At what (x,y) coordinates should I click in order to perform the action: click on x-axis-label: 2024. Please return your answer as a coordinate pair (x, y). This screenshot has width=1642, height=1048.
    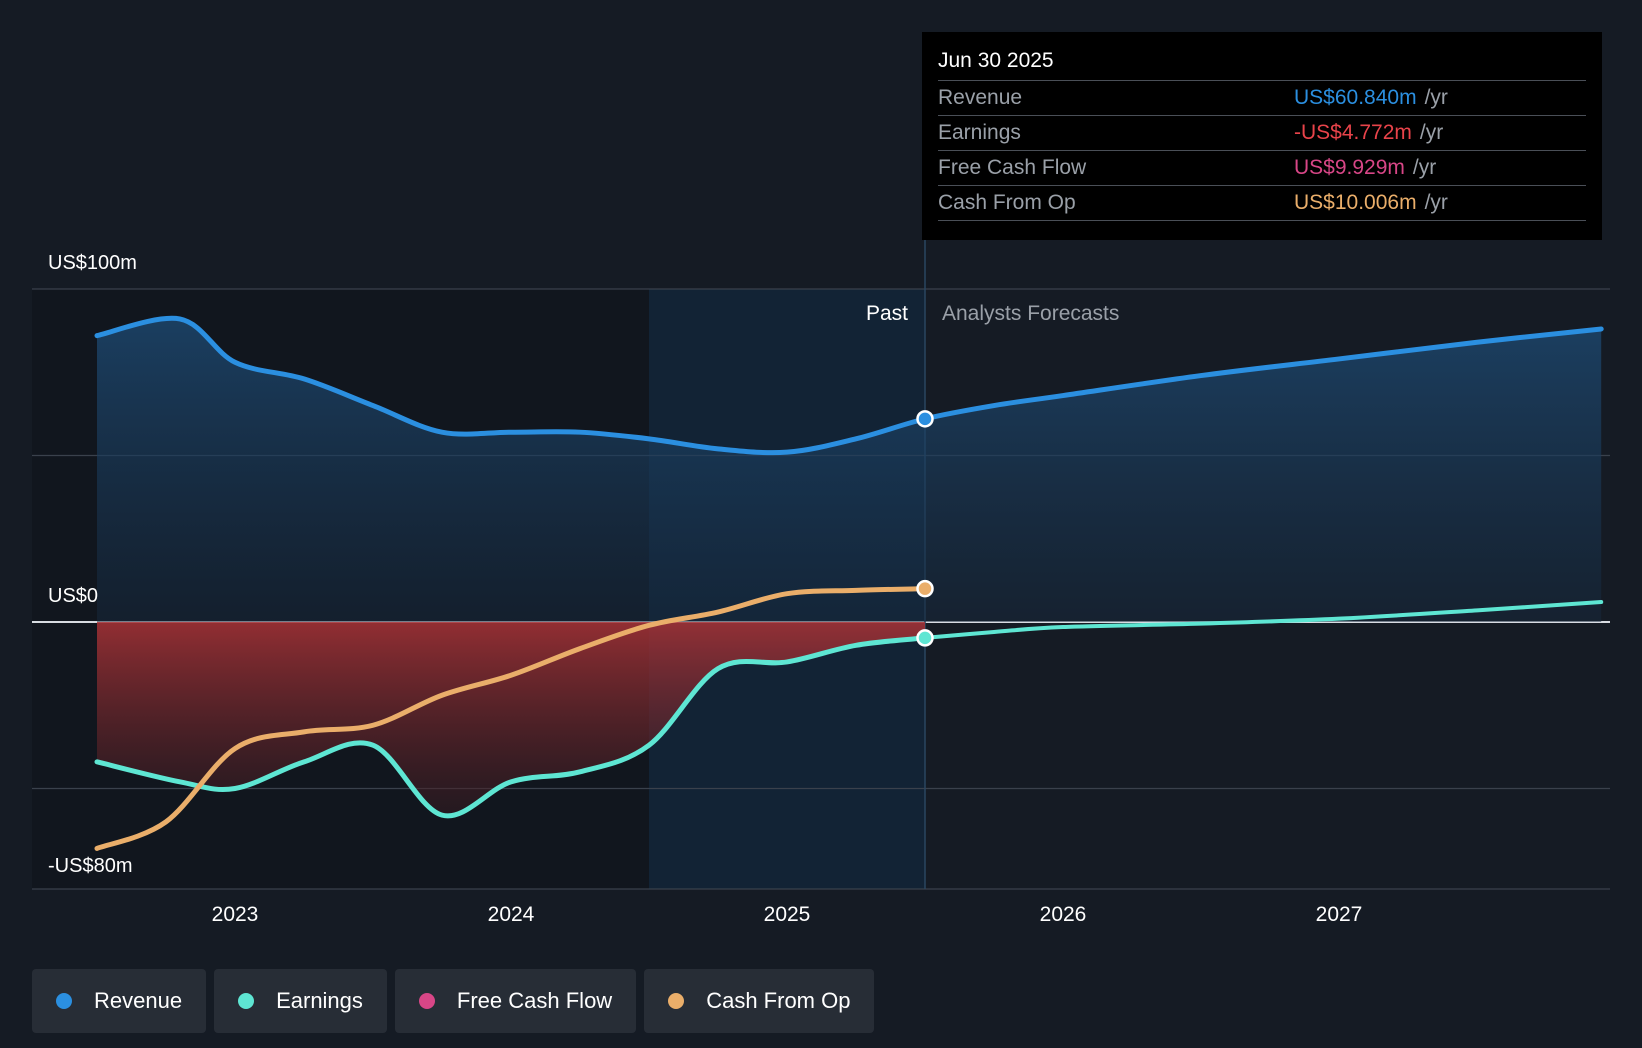
    Looking at the image, I should click on (511, 914).